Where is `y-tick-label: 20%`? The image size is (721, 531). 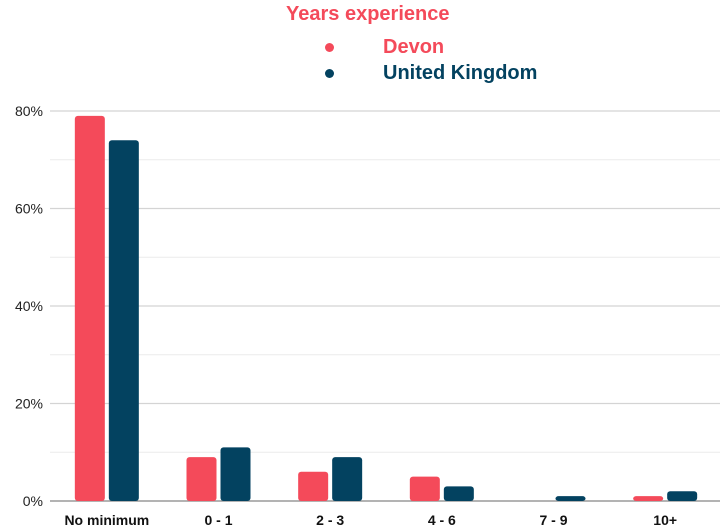 y-tick-label: 20% is located at coordinates (29, 404).